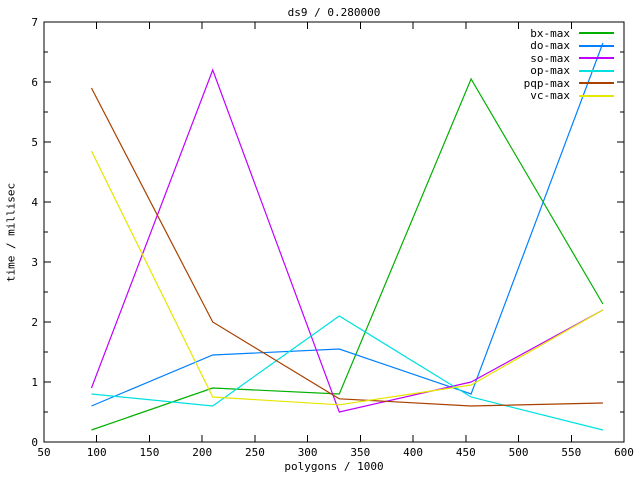 Image resolution: width=640 pixels, height=480 pixels. Describe the element at coordinates (34, 442) in the screenshot. I see `y-tick-label: 0` at that location.